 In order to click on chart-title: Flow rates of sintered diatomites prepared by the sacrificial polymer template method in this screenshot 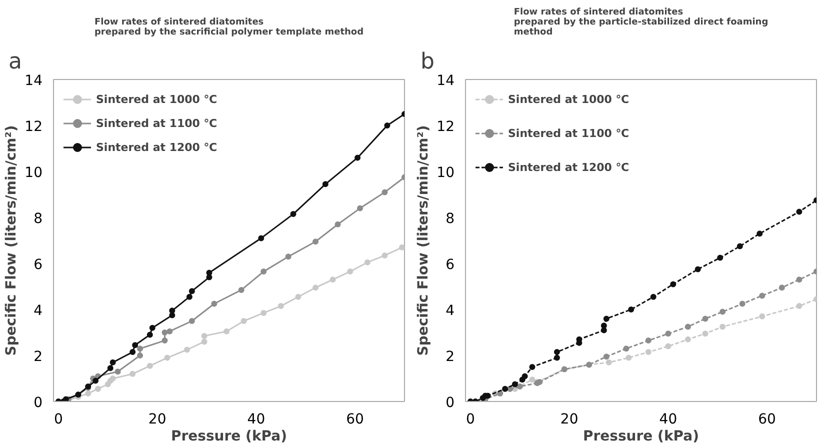, I will do `click(229, 28)`.